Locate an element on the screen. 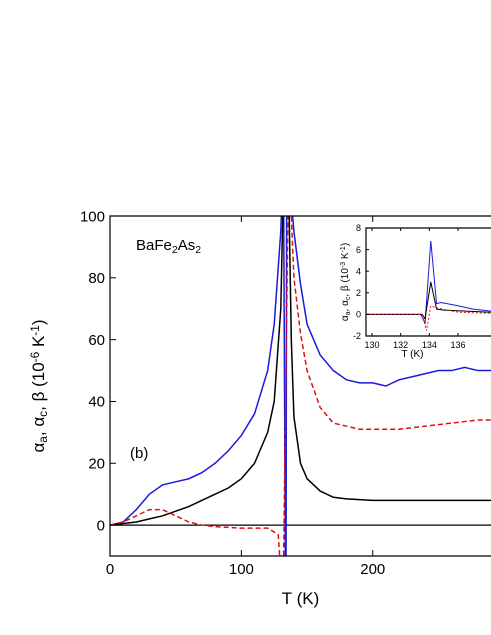  annotation: (b) is located at coordinates (139, 453).